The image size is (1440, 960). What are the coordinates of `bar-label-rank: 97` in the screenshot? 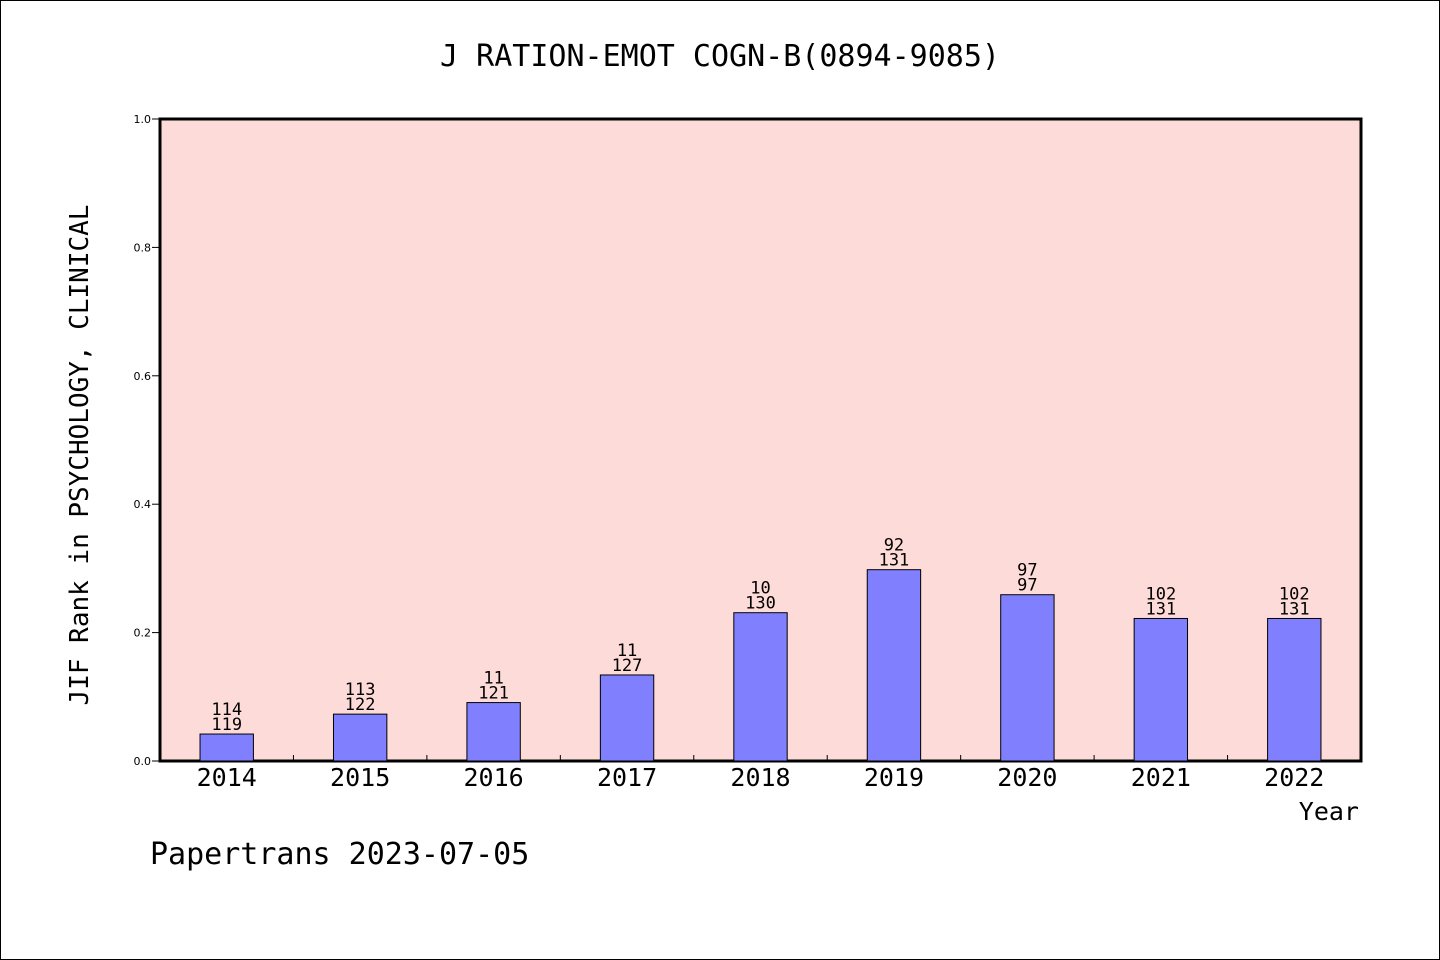 It's located at (1027, 571).